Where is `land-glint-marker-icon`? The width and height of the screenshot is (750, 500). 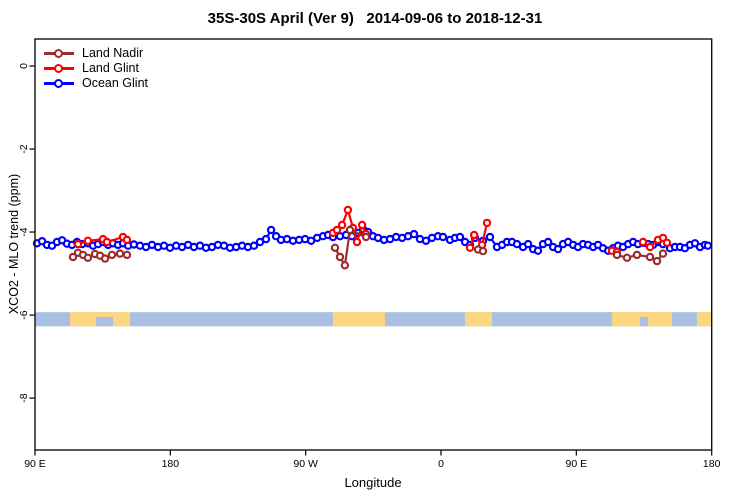 land-glint-marker-icon is located at coordinates (59, 68).